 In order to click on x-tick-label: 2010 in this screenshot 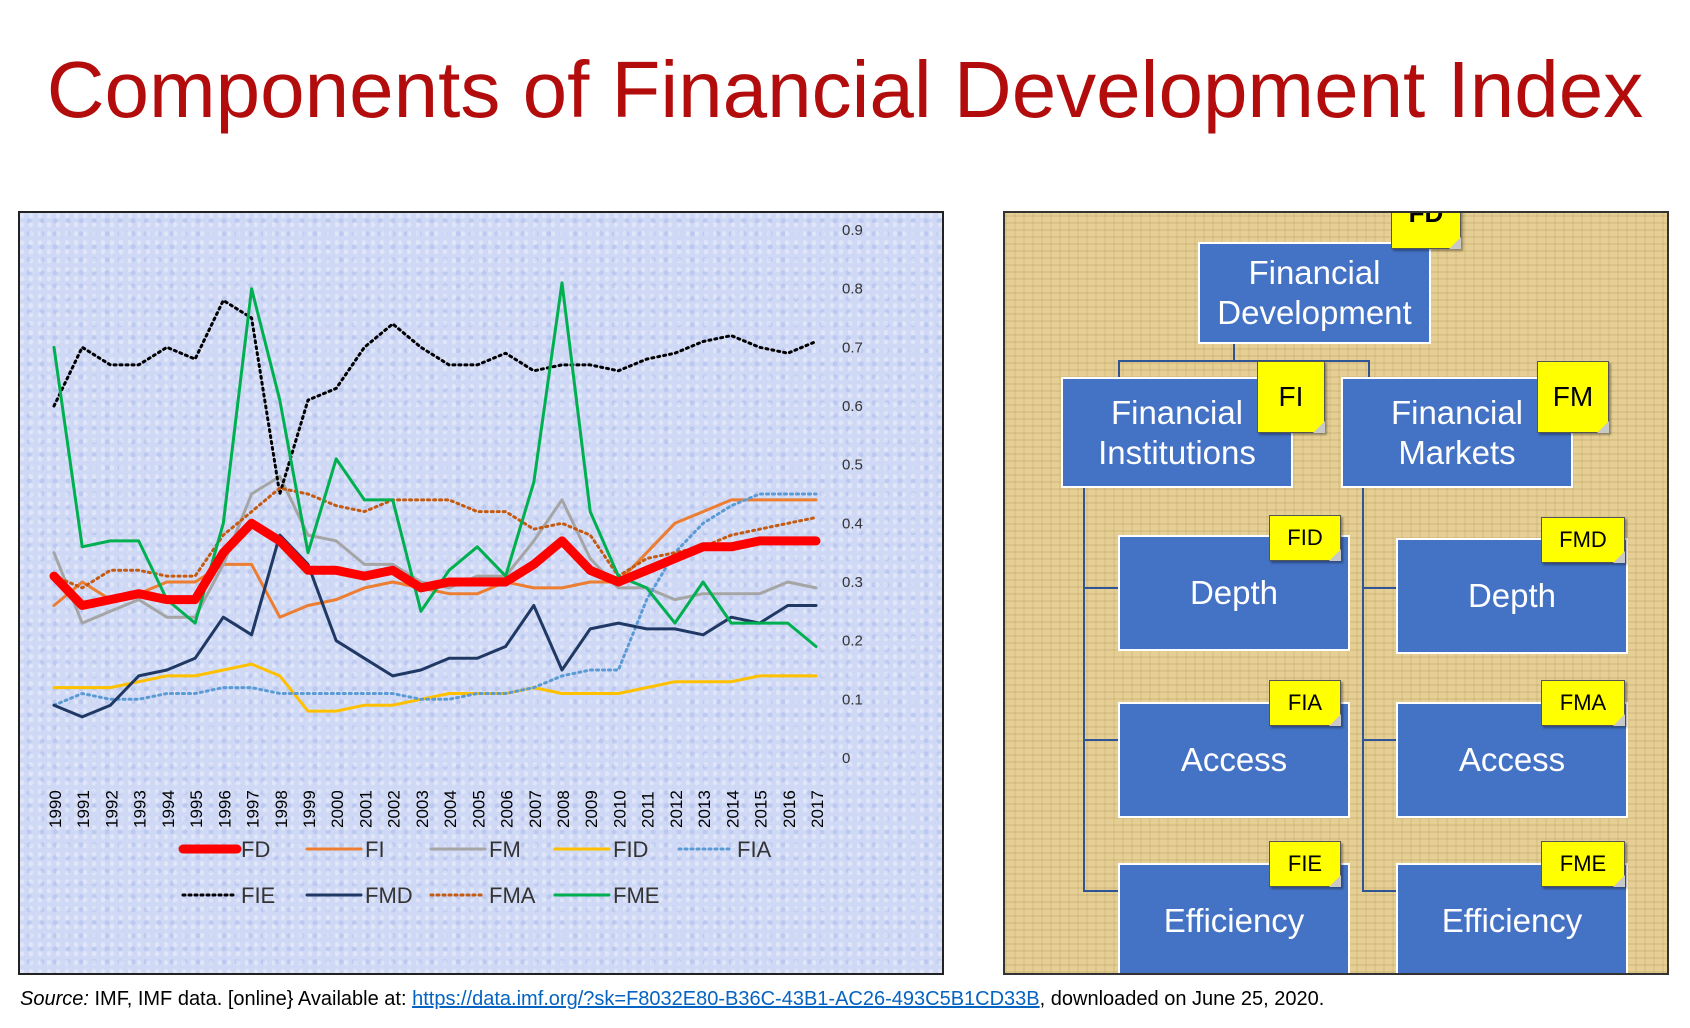, I will do `click(619, 809)`.